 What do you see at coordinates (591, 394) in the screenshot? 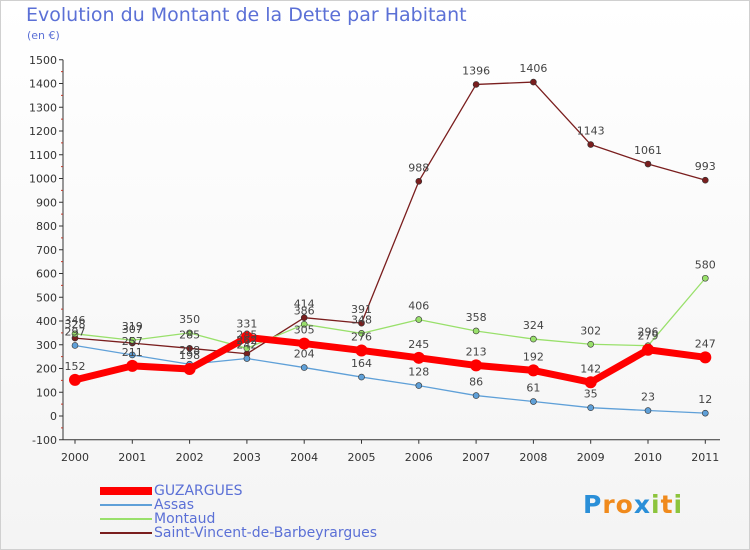
I see `data-label: 35` at bounding box center [591, 394].